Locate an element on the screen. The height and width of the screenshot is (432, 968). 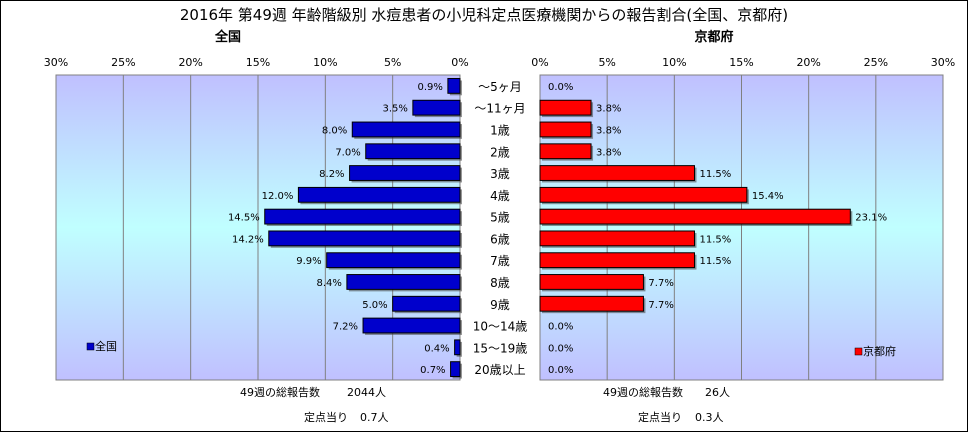
left-tick-label: 10% is located at coordinates (325, 62).